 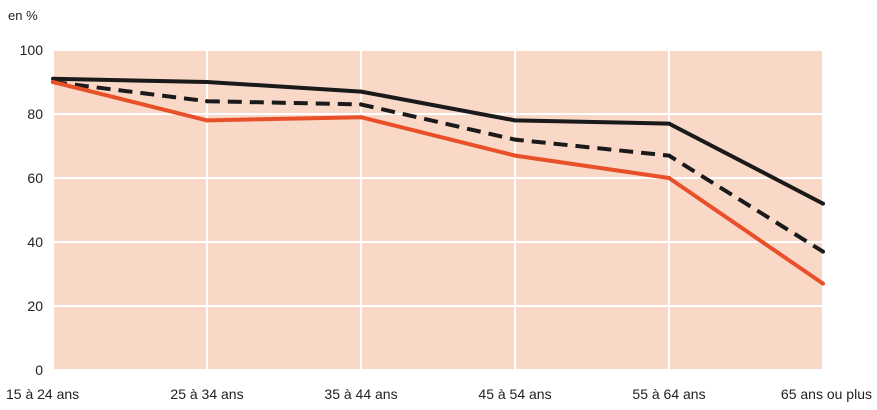 I want to click on y-tick-label-1: 20, so click(x=35, y=306).